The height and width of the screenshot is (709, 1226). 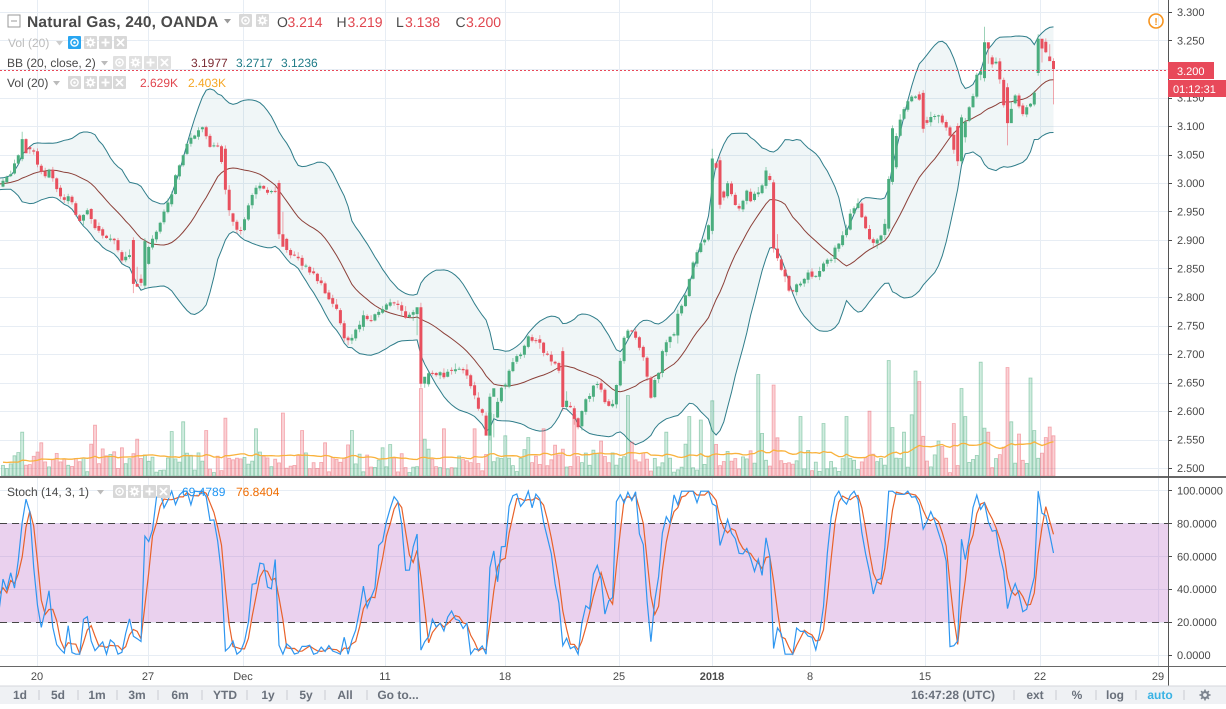 I want to click on svg-text: 2.500, so click(x=1191, y=469).